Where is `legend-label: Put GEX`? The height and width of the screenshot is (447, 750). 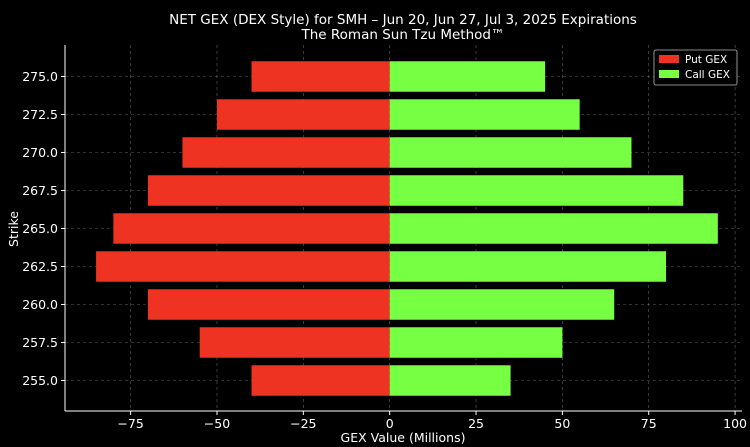
legend-label: Put GEX is located at coordinates (706, 60).